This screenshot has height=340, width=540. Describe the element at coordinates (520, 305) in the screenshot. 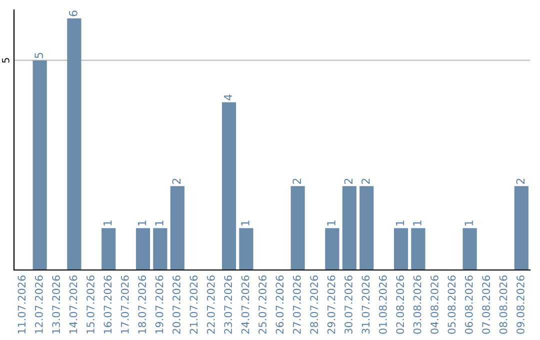

I see `x-tick-label: 09.08.2026` at that location.